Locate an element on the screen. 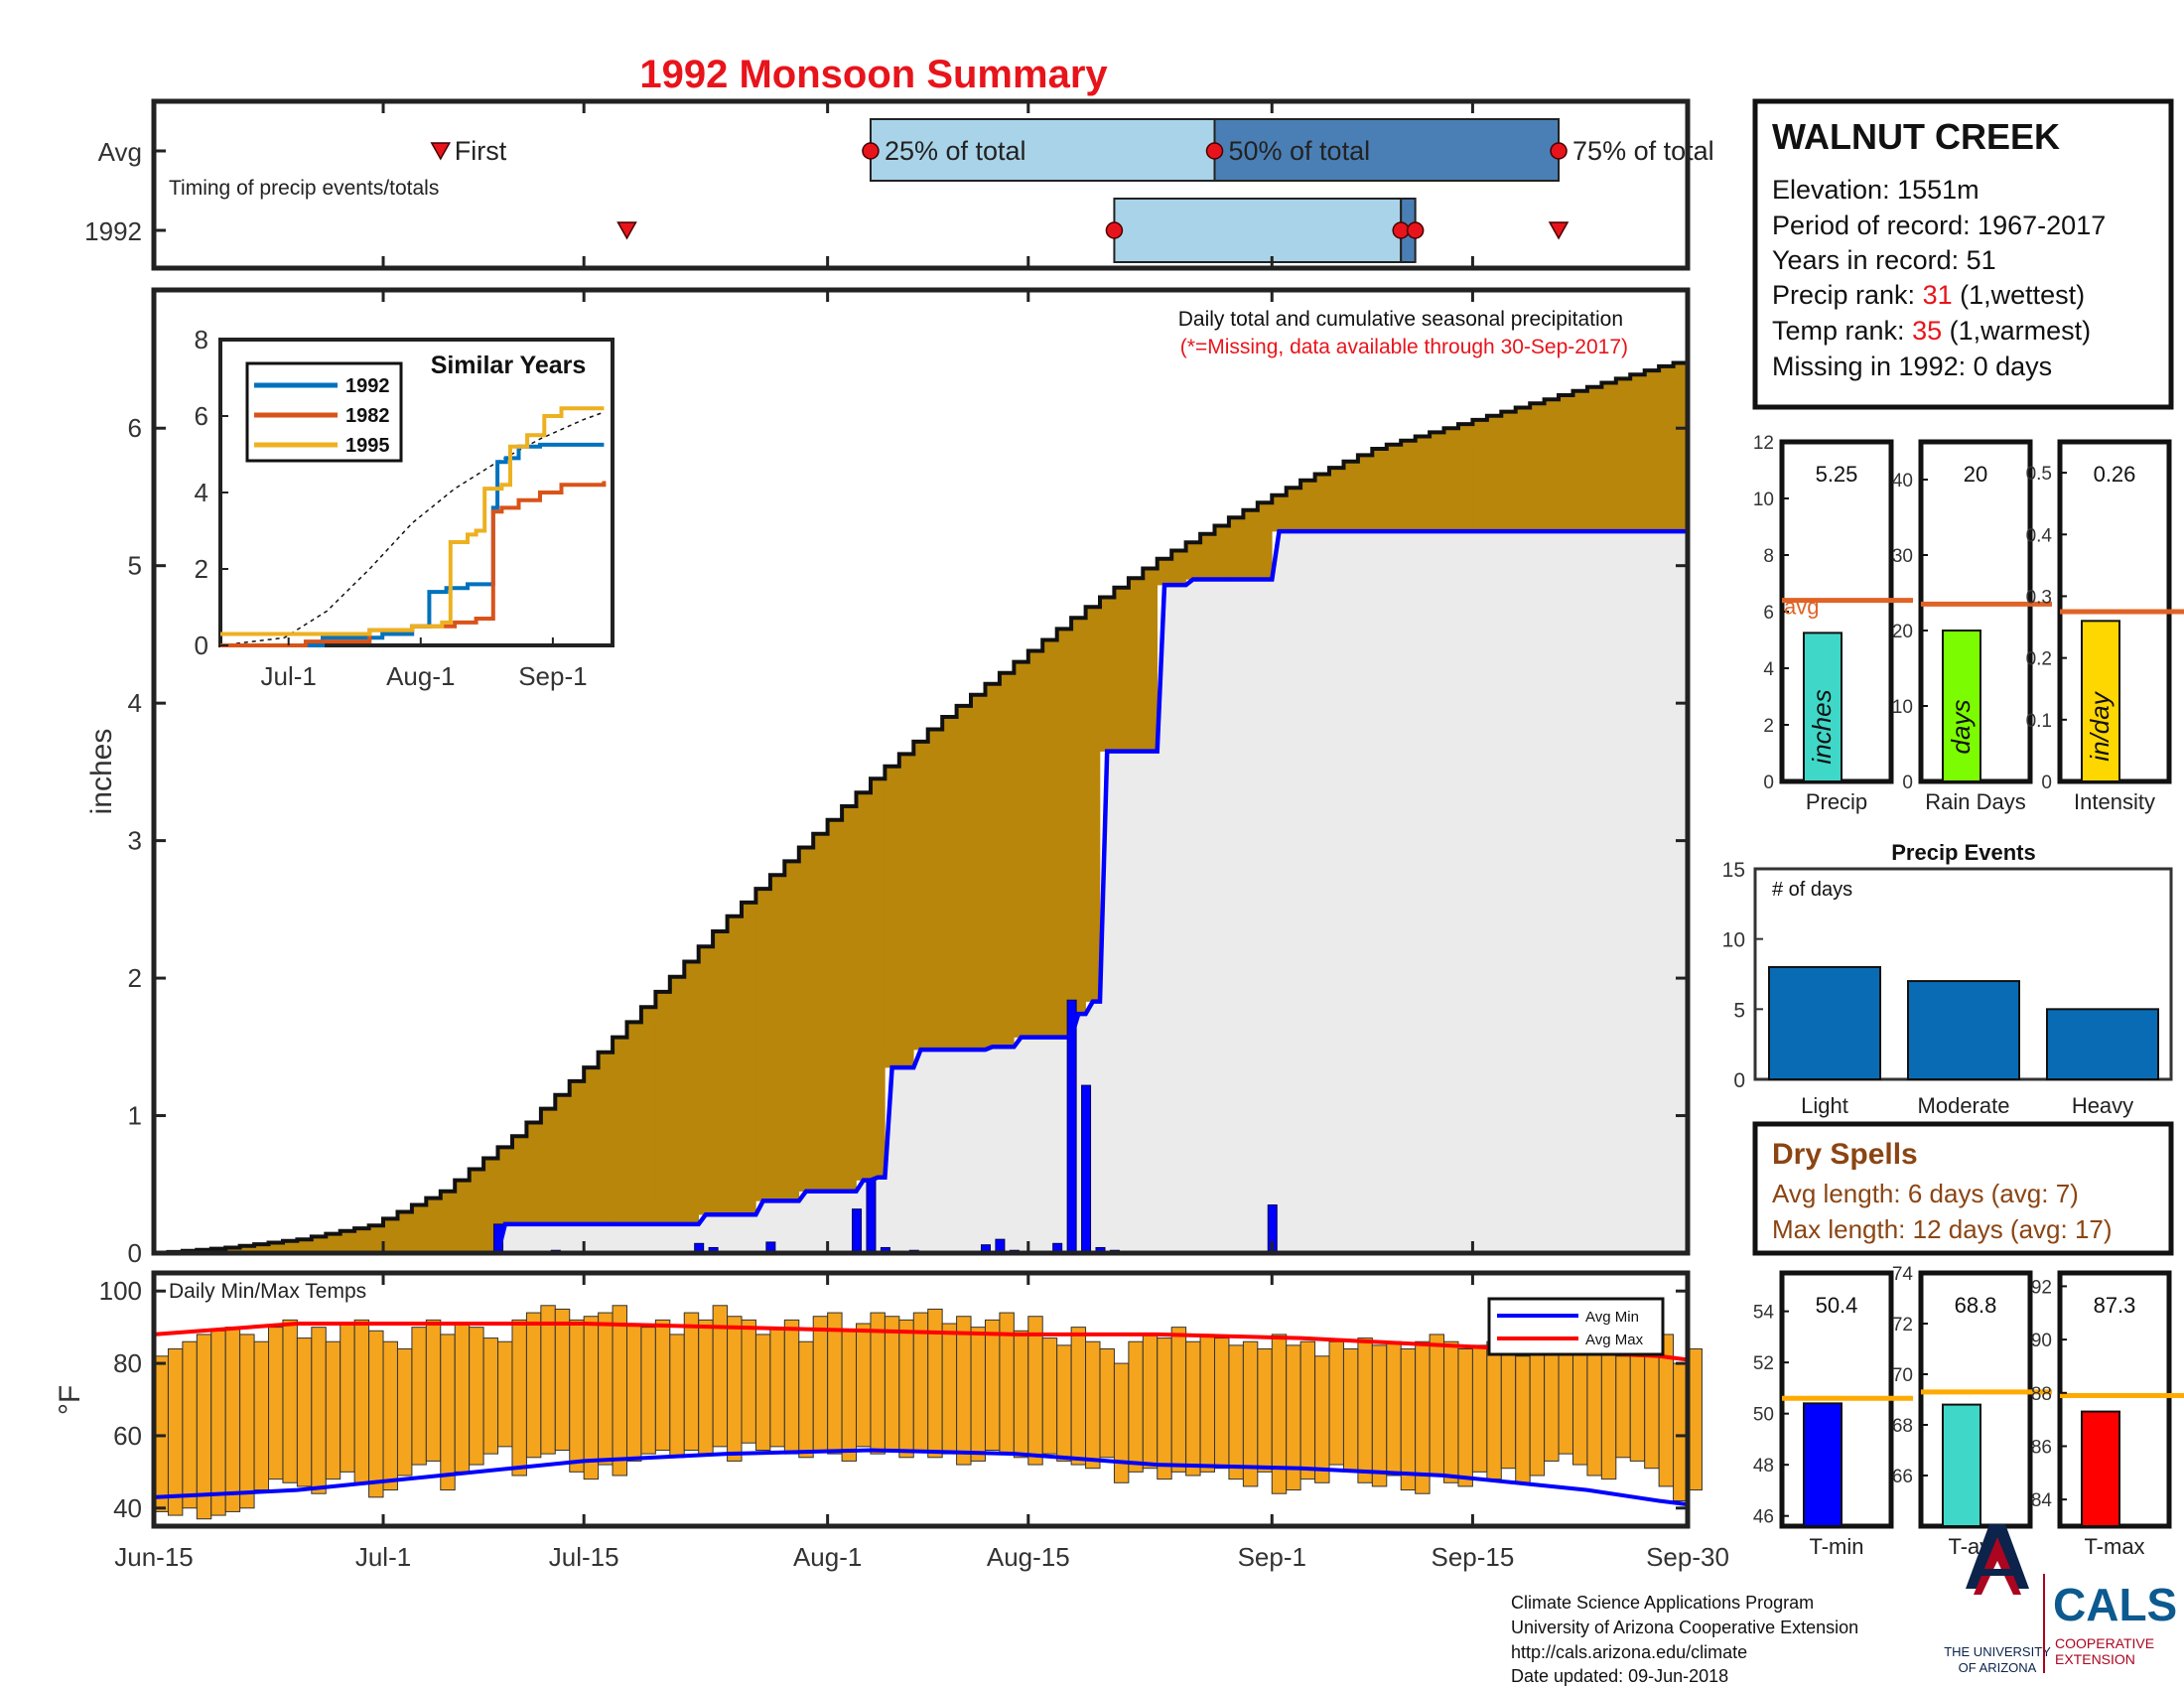 This screenshot has width=2184, height=1688. temp-title: Daily Min/Max Temps is located at coordinates (267, 1291).